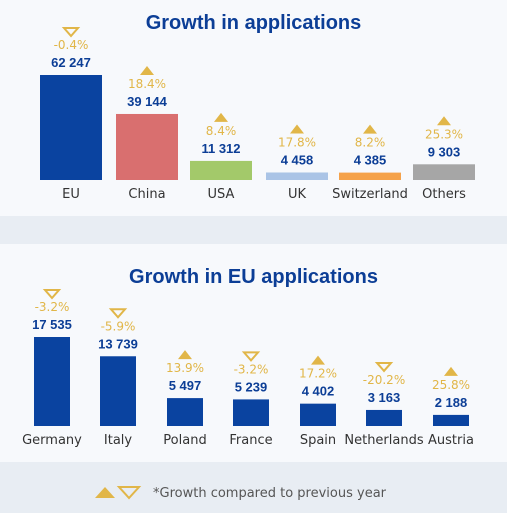 The width and height of the screenshot is (507, 513). What do you see at coordinates (451, 402) in the screenshot?
I see `value-label-austria: 2 188` at bounding box center [451, 402].